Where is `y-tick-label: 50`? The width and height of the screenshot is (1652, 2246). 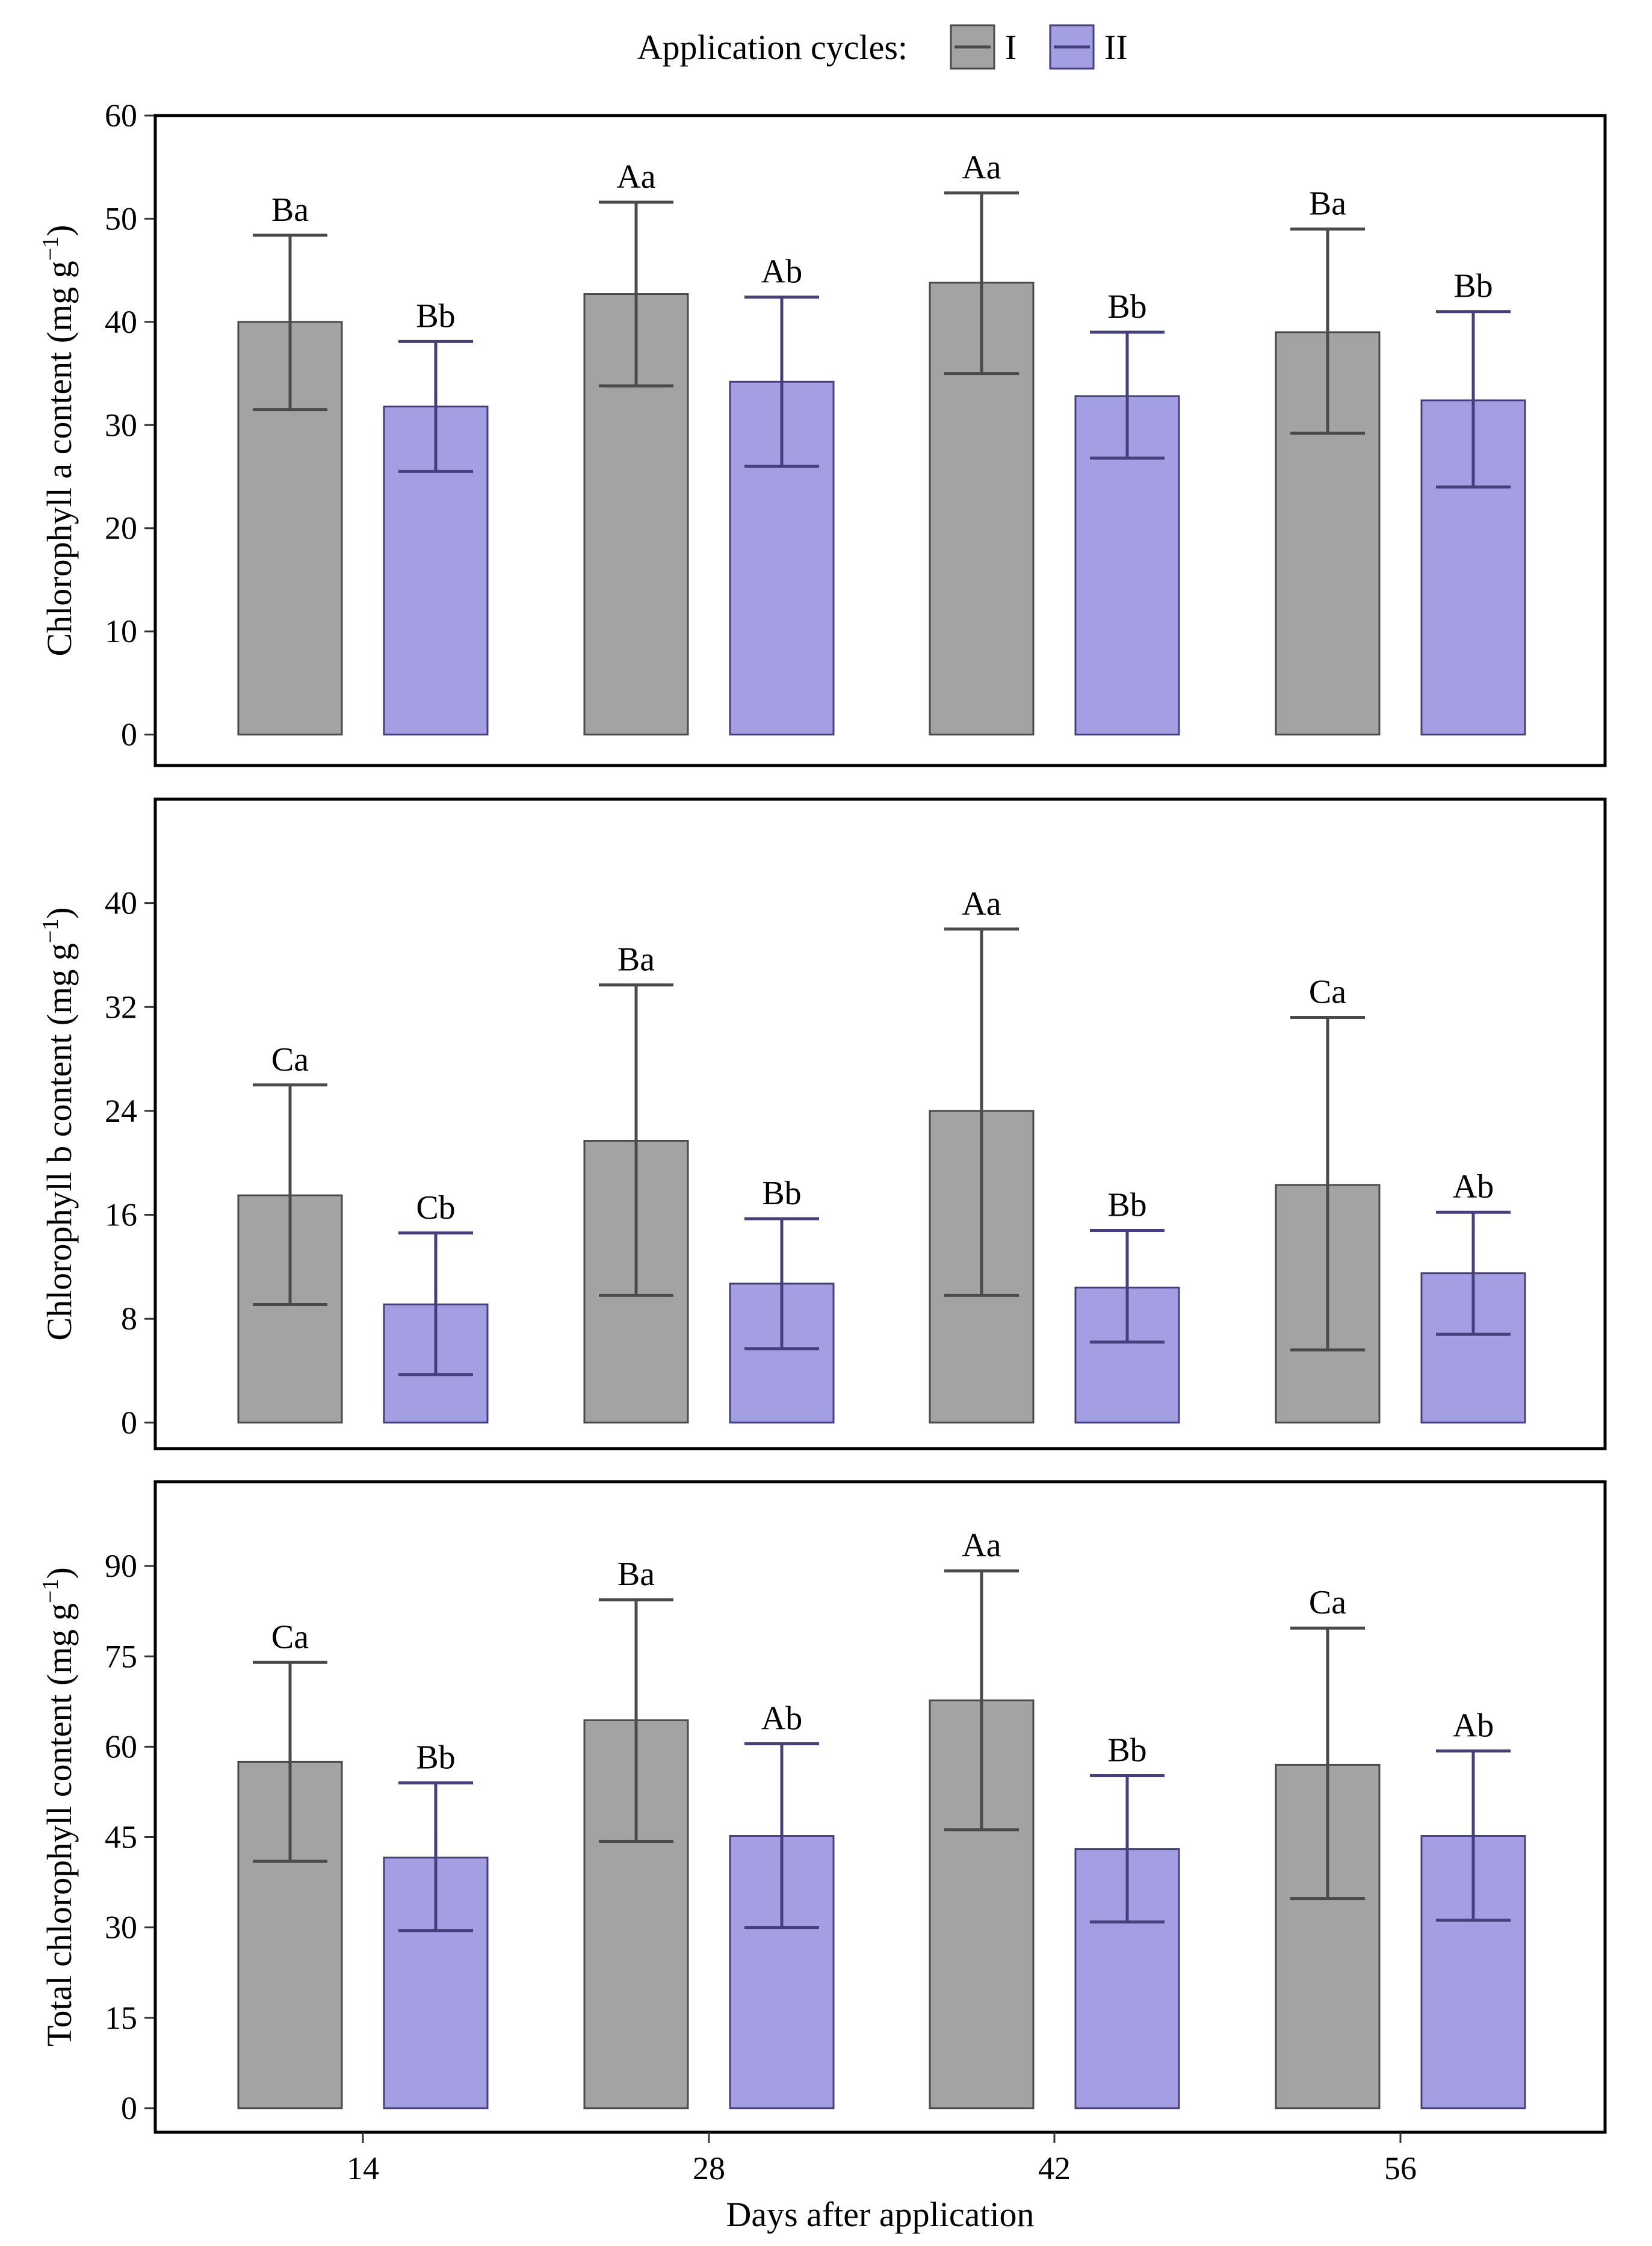 y-tick-label: 50 is located at coordinates (121, 218).